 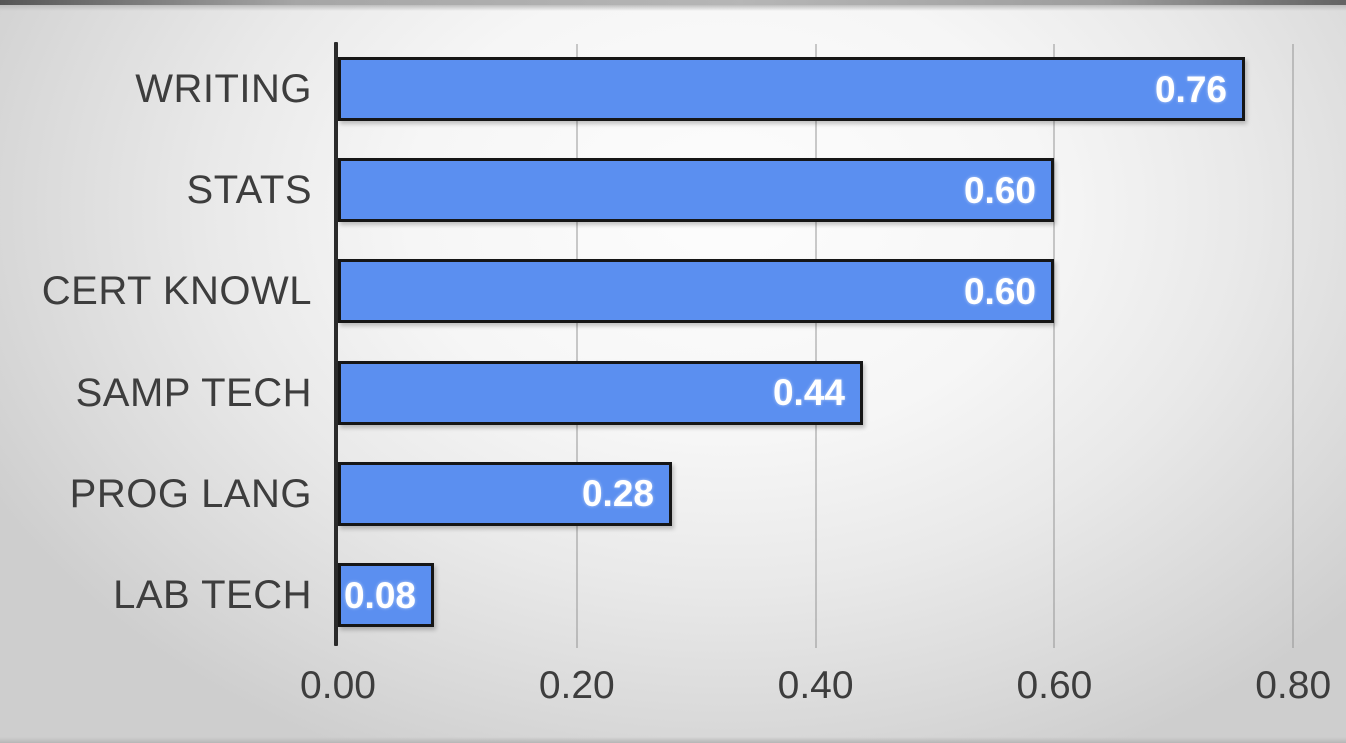 I want to click on bar-samp-tech: 0.44, so click(x=600, y=392).